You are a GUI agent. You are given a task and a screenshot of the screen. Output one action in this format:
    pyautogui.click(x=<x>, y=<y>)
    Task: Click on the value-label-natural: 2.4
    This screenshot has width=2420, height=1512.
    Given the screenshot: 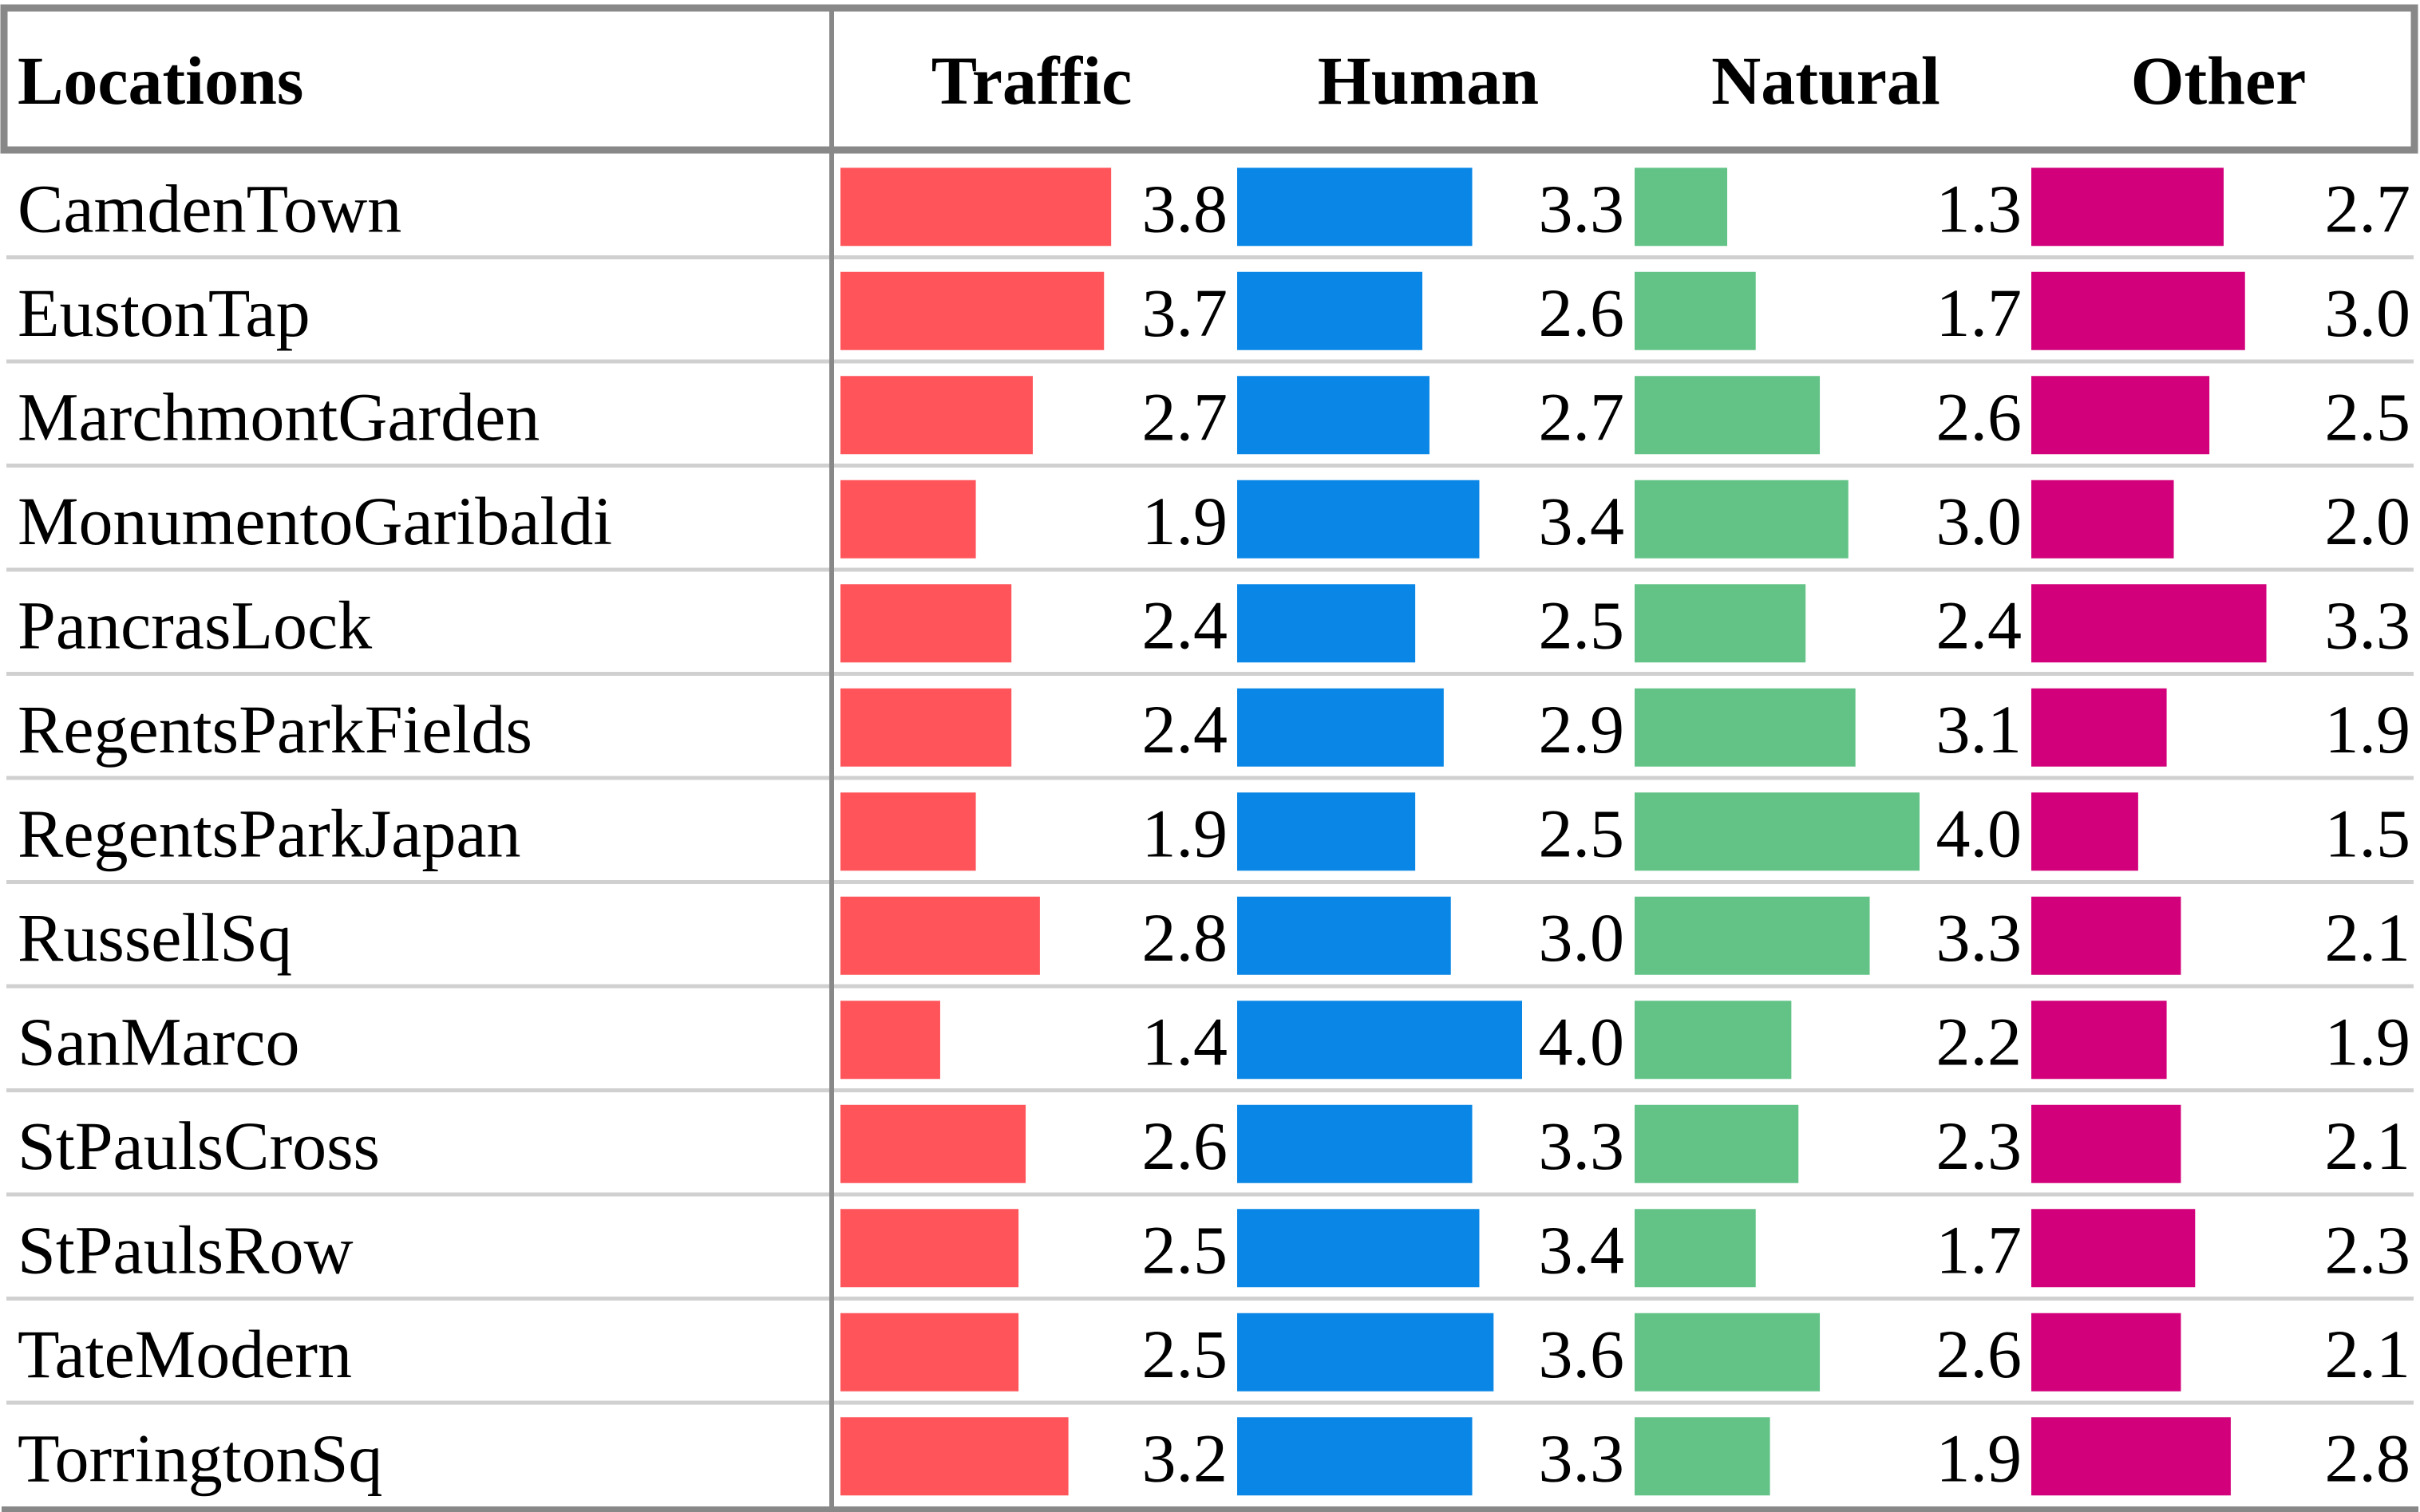 What is the action you would take?
    pyautogui.click(x=1979, y=624)
    